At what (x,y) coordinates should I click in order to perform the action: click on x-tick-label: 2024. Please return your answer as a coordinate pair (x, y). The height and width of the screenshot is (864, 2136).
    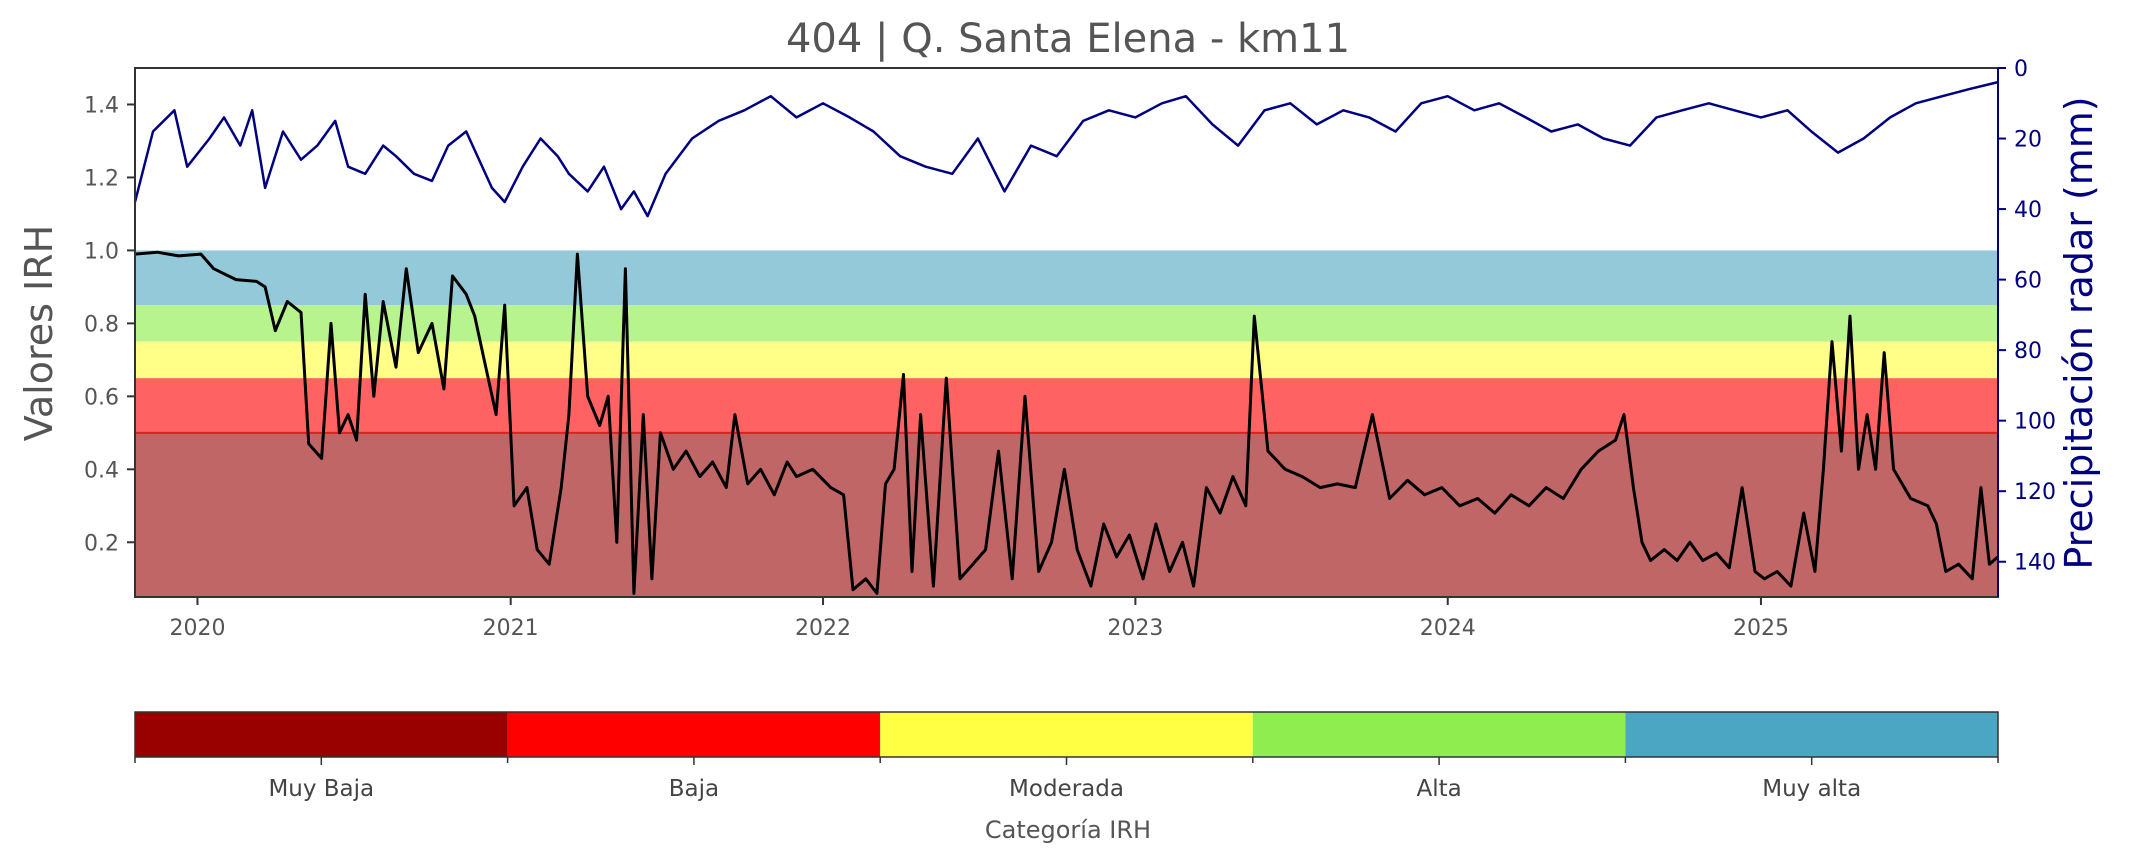
    Looking at the image, I should click on (1448, 628).